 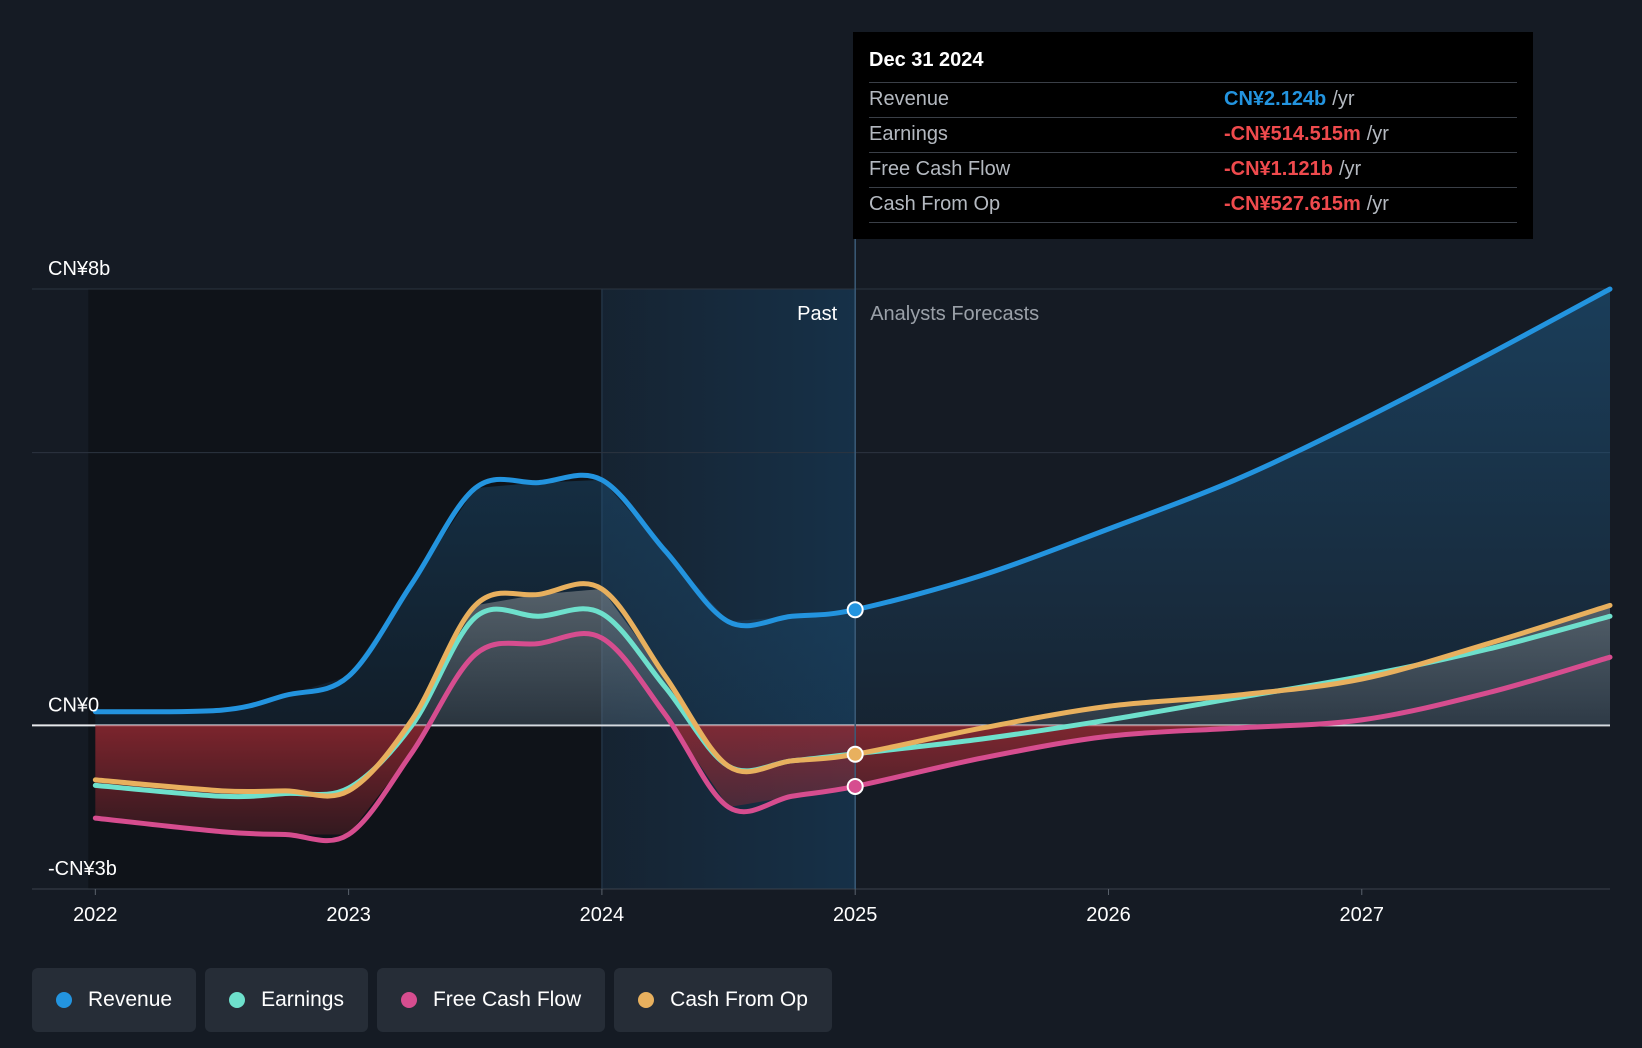 What do you see at coordinates (82, 869) in the screenshot?
I see `y-tick-label: -CN¥3b` at bounding box center [82, 869].